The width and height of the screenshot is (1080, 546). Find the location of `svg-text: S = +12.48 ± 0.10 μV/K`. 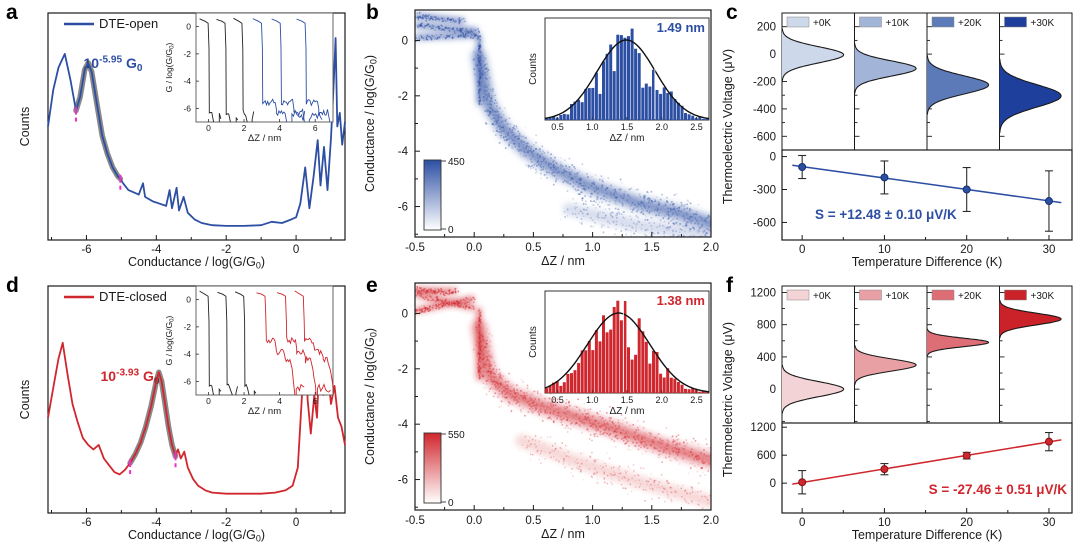

svg-text: S = +12.48 ± 0.10 μV/K is located at coordinates (886, 214).